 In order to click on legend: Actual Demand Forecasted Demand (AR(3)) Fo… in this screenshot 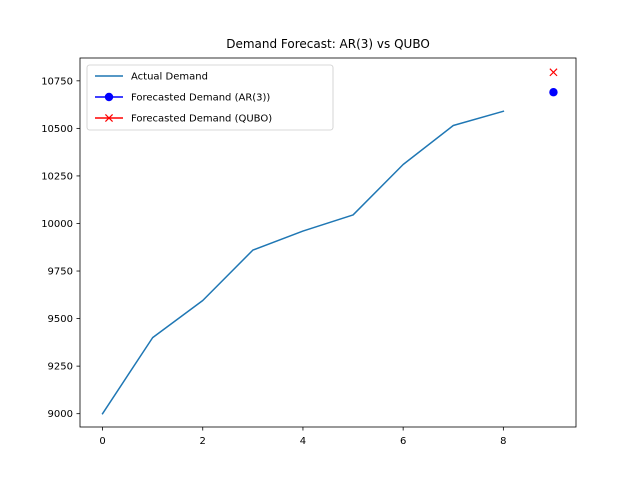, I will do `click(210, 97)`.